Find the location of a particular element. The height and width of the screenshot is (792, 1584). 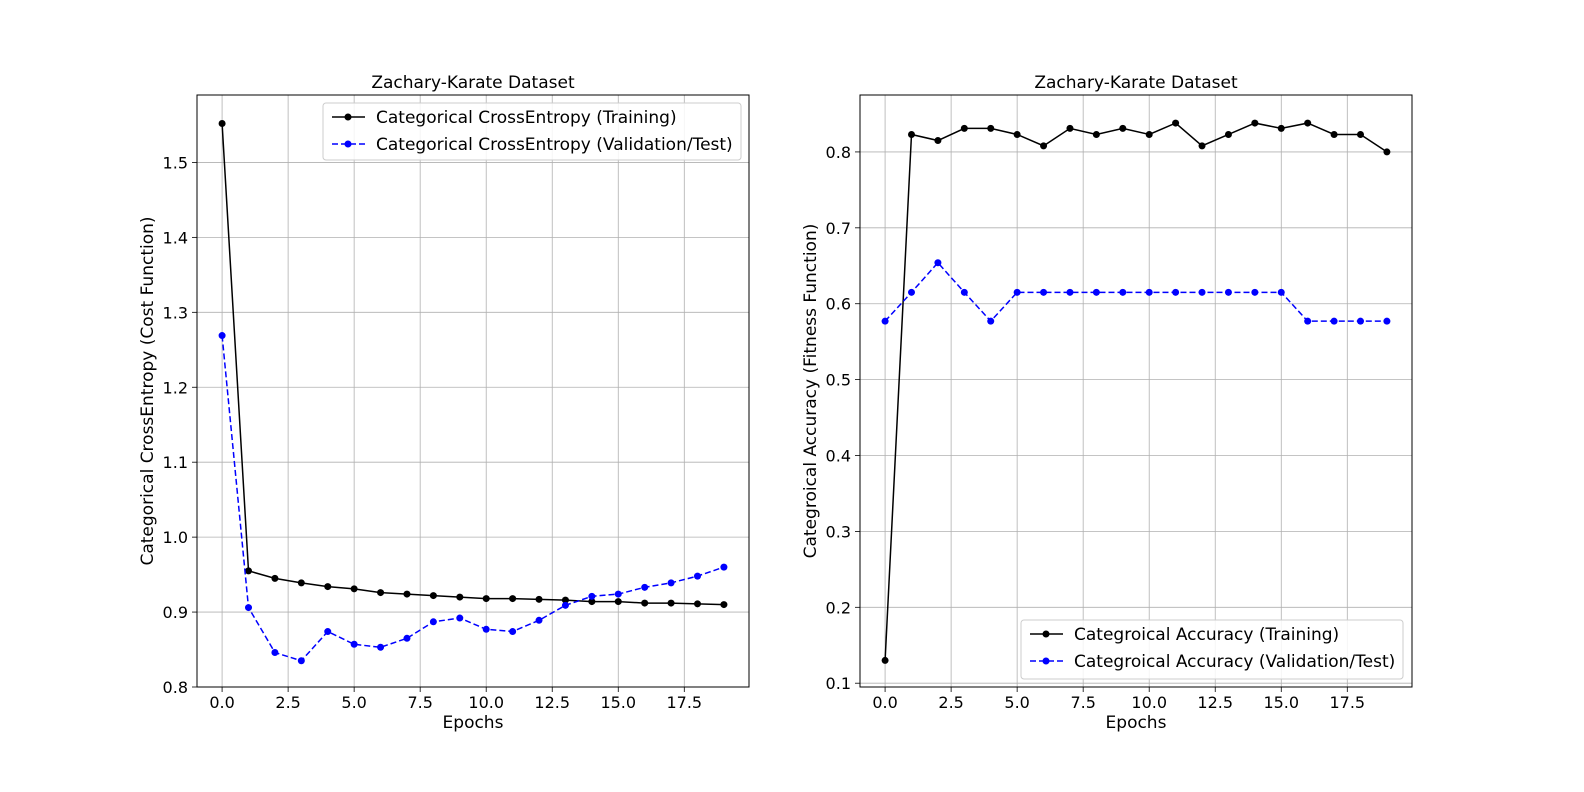

y-tick-label: 0.3 is located at coordinates (838, 531).